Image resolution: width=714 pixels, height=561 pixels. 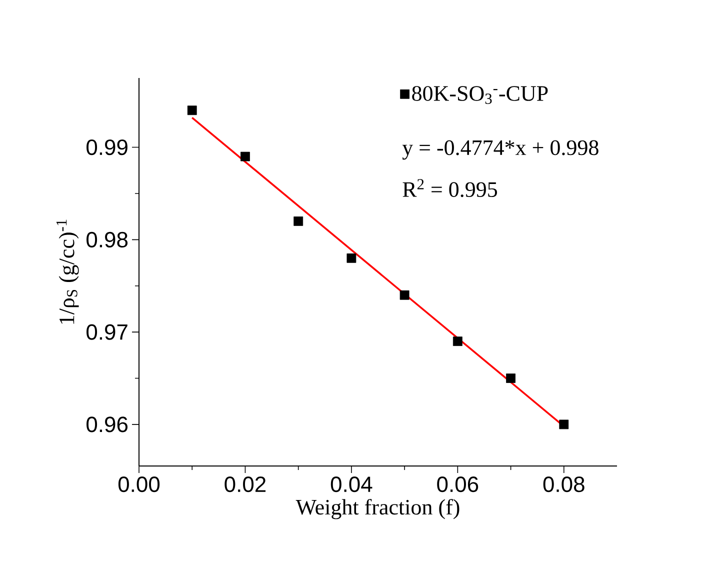 I want to click on x-tick-label: 0.06, so click(x=457, y=484).